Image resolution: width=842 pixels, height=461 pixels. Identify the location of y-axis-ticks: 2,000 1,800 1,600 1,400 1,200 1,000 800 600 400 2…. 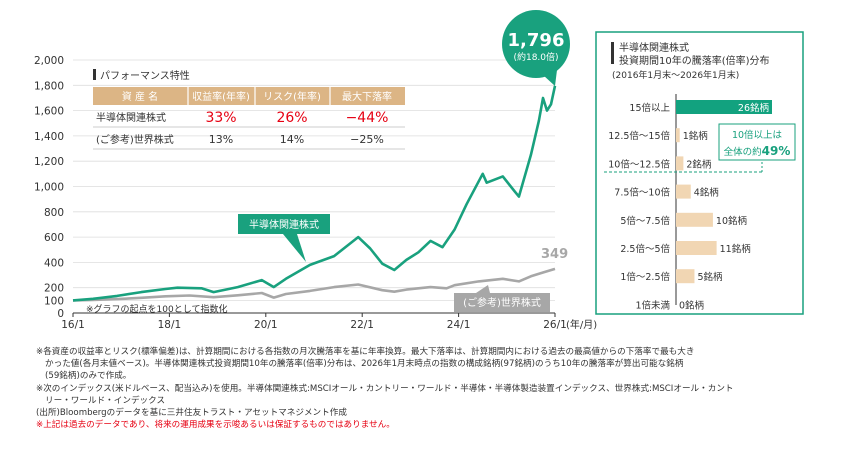
(49, 187).